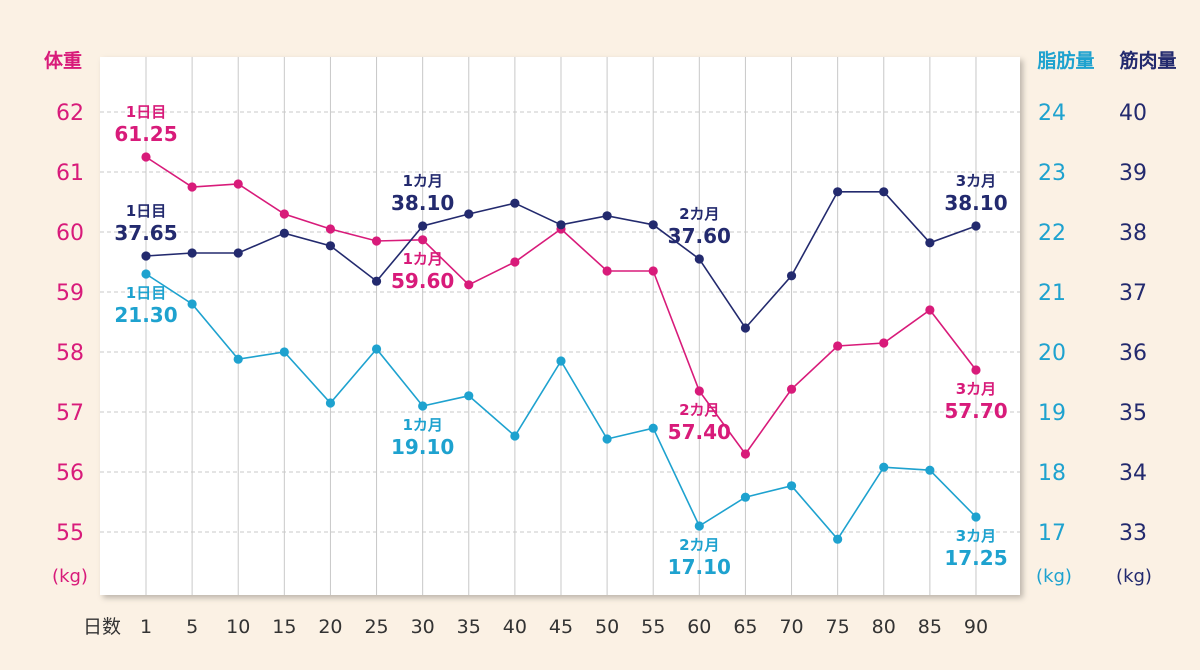  I want to click on weight-tick-label: 57, so click(70, 413).